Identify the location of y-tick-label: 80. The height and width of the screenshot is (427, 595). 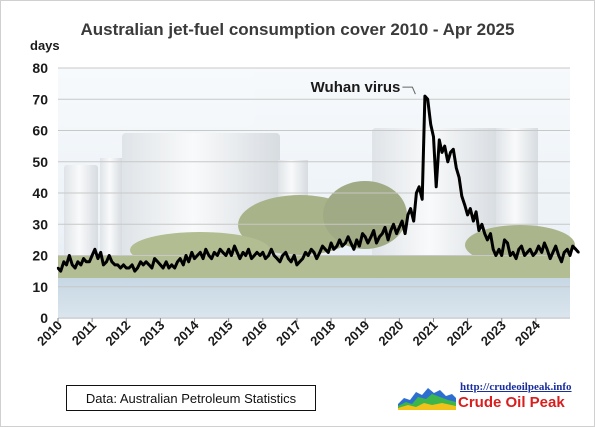
(40, 68).